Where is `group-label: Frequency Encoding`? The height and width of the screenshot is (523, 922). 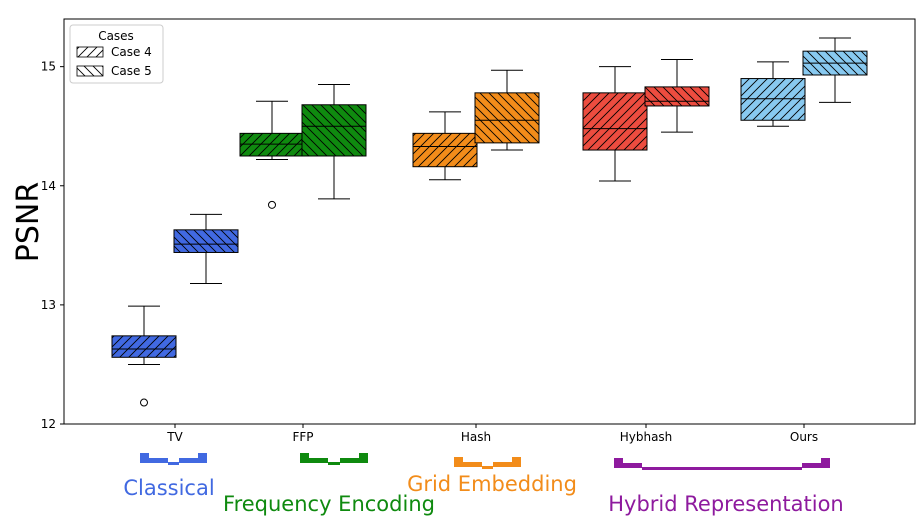
group-label: Frequency Encoding is located at coordinates (329, 504).